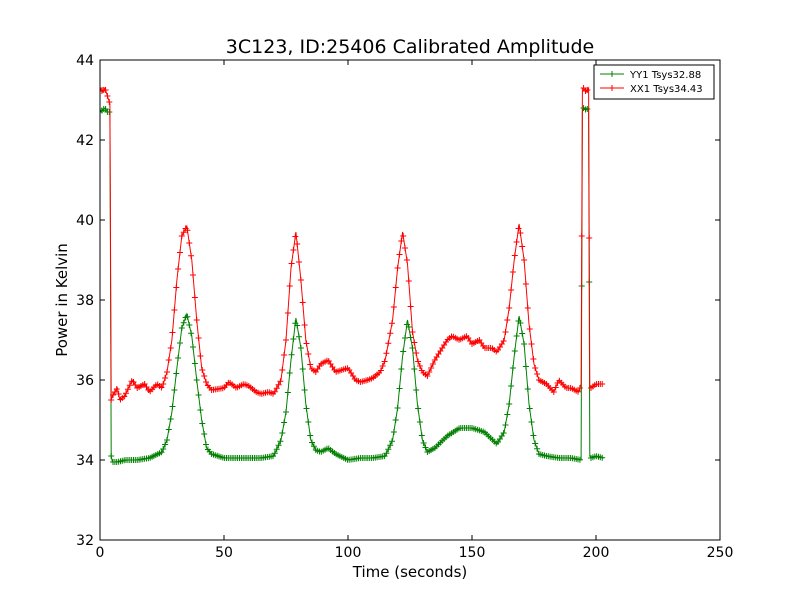 This screenshot has height=600, width=800. Describe the element at coordinates (85, 381) in the screenshot. I see `y-tick-label: 36` at that location.